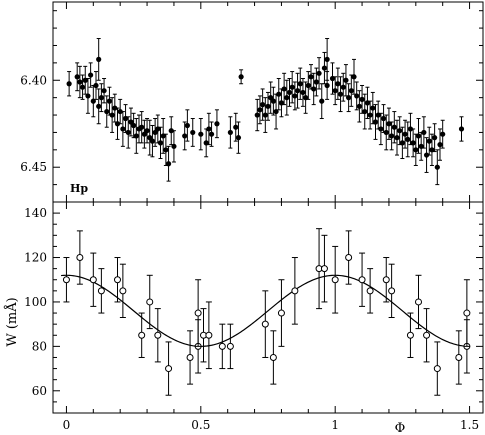  What do you see at coordinates (67, 425) in the screenshot?
I see `x-tick-label: 0` at bounding box center [67, 425].